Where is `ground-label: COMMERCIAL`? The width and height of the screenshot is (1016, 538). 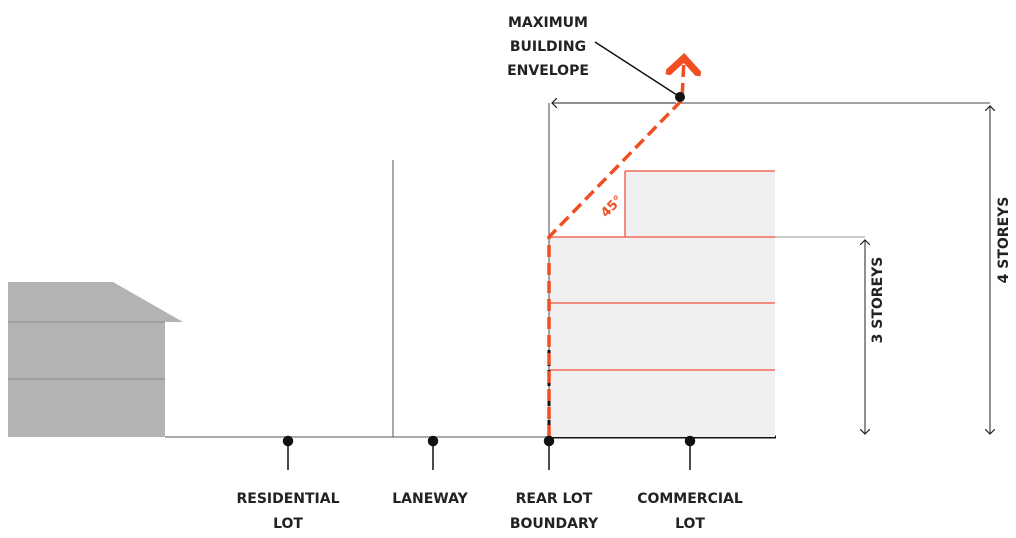
ground-label: COMMERCIAL is located at coordinates (690, 499).